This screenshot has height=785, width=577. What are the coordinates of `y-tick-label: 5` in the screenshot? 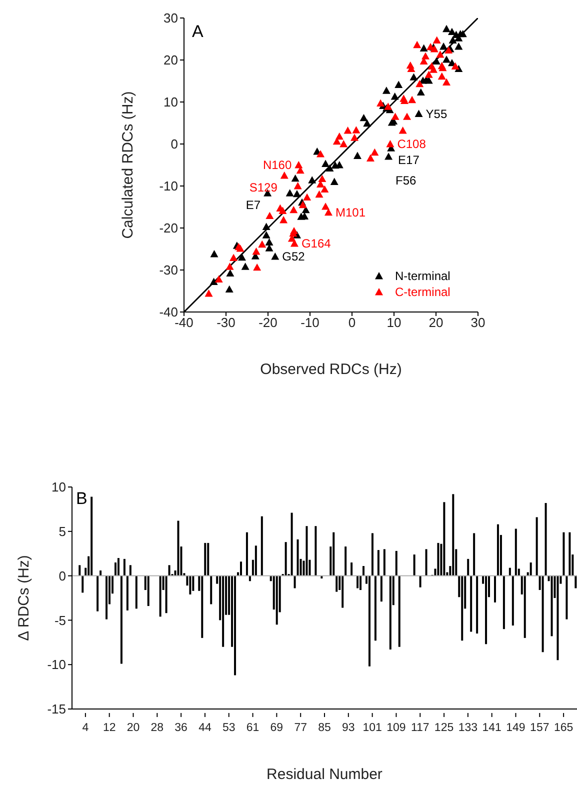 It's located at (62, 532).